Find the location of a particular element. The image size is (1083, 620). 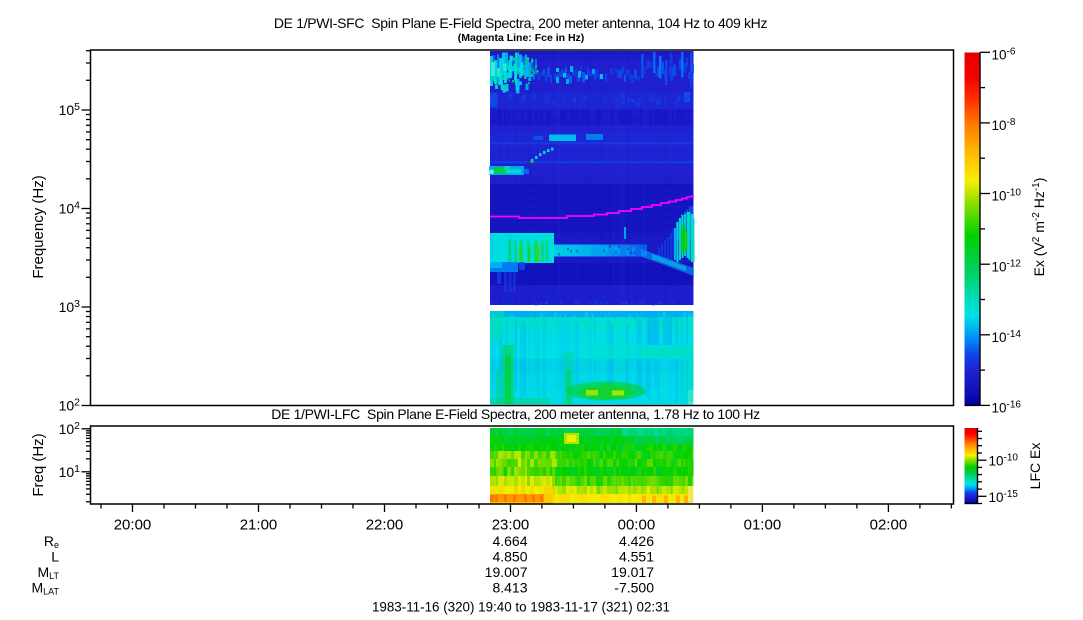

svg-text: LFC Ex is located at coordinates (1035, 466).